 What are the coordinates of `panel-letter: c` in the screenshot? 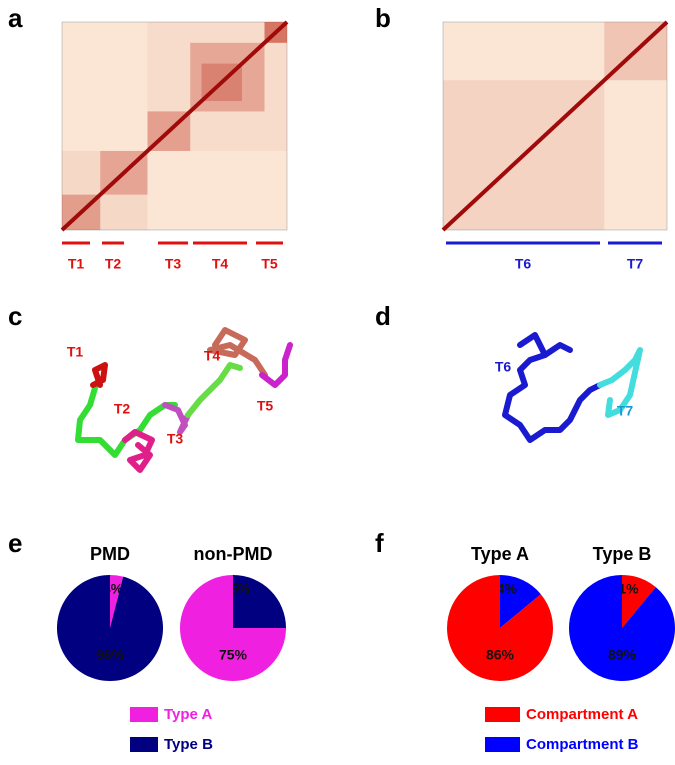 It's located at (15, 316).